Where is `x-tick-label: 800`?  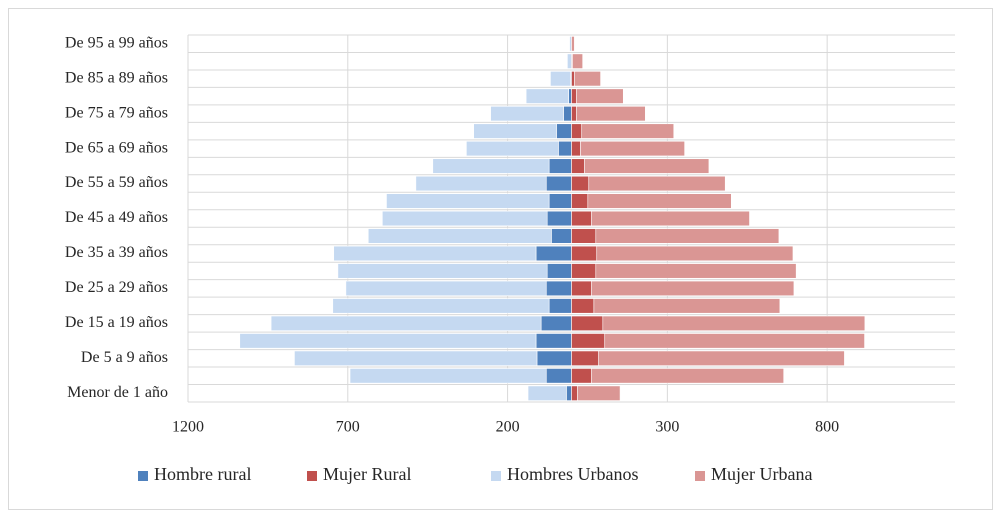 x-tick-label: 800 is located at coordinates (827, 427).